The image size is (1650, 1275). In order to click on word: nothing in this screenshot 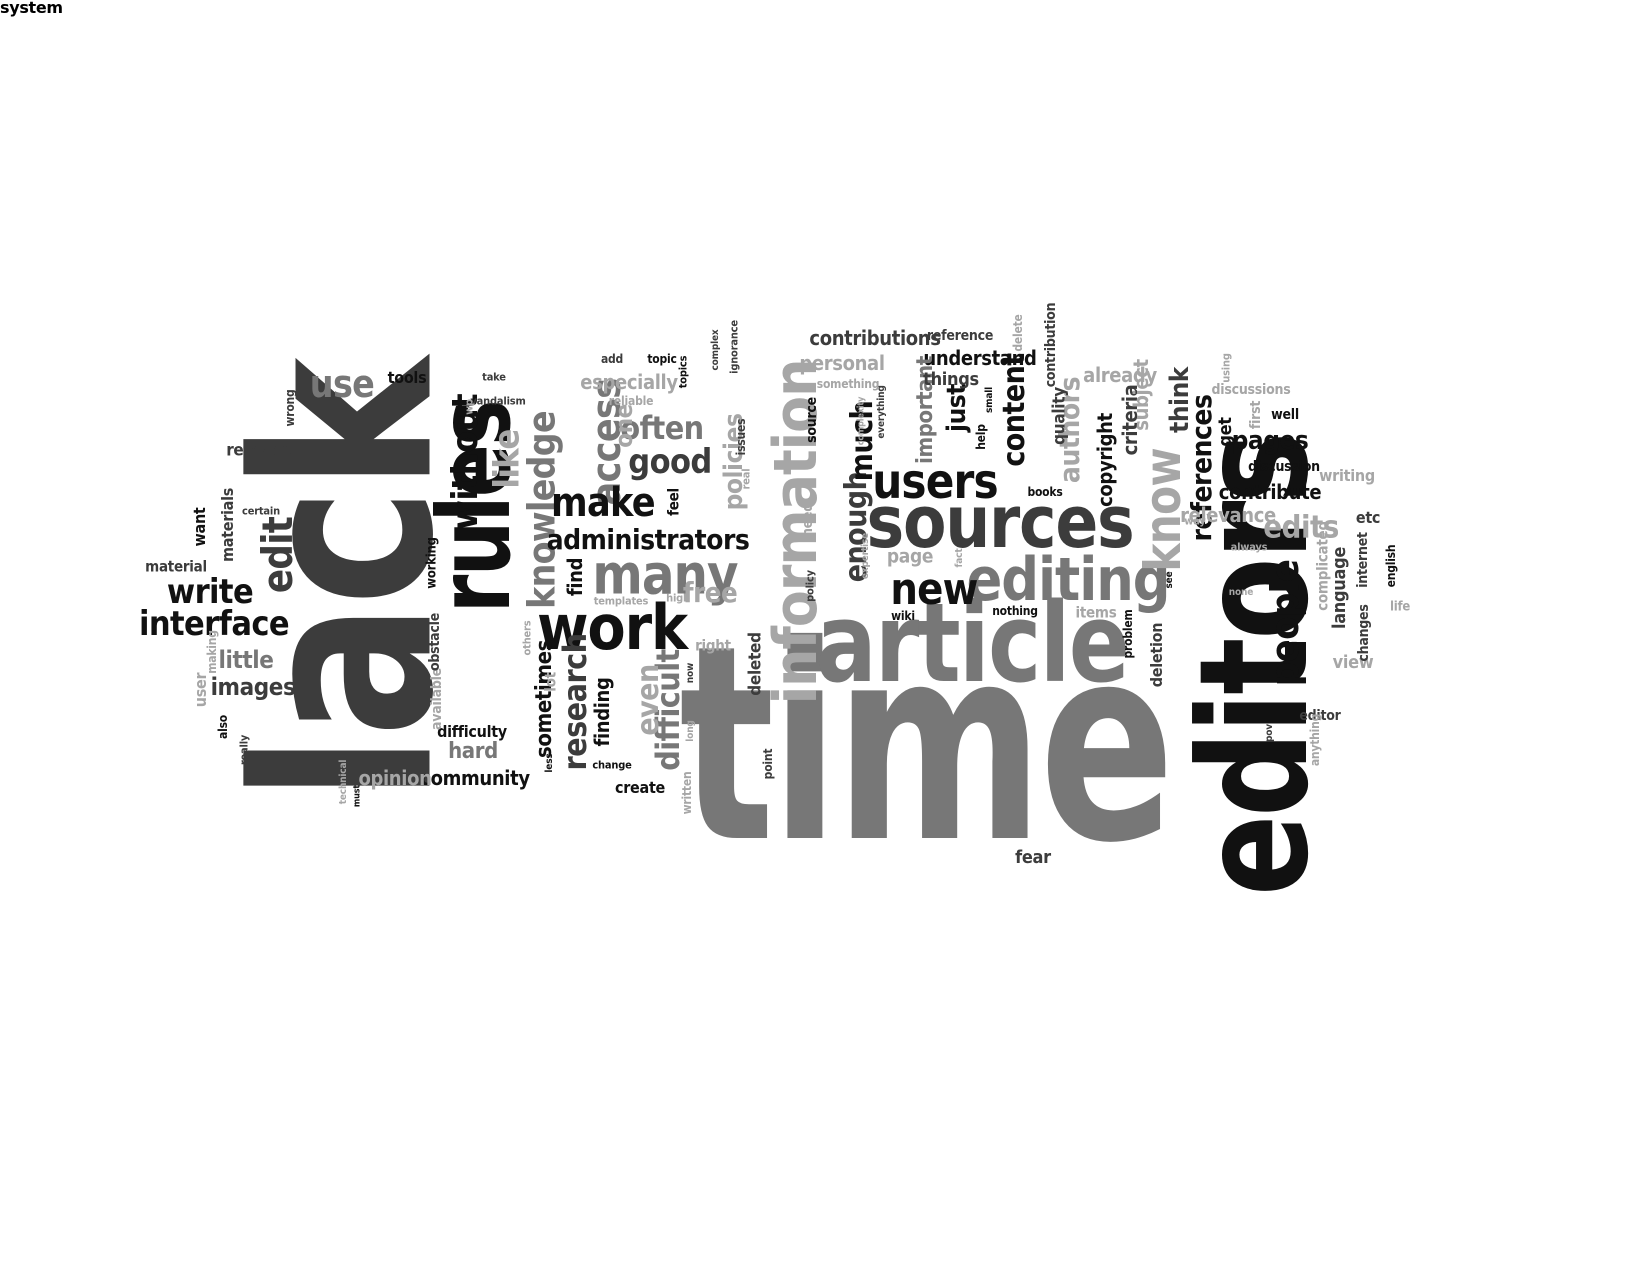, I will do `click(1015, 611)`.